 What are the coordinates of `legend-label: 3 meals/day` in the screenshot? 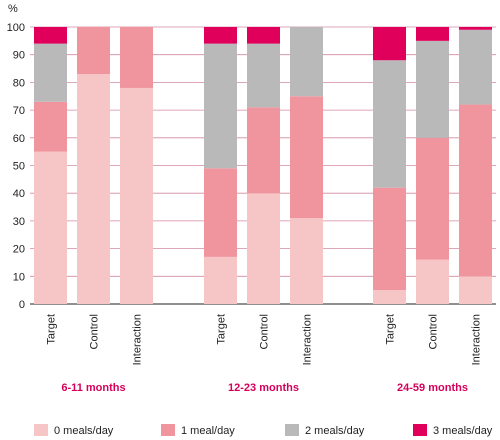 It's located at (463, 431).